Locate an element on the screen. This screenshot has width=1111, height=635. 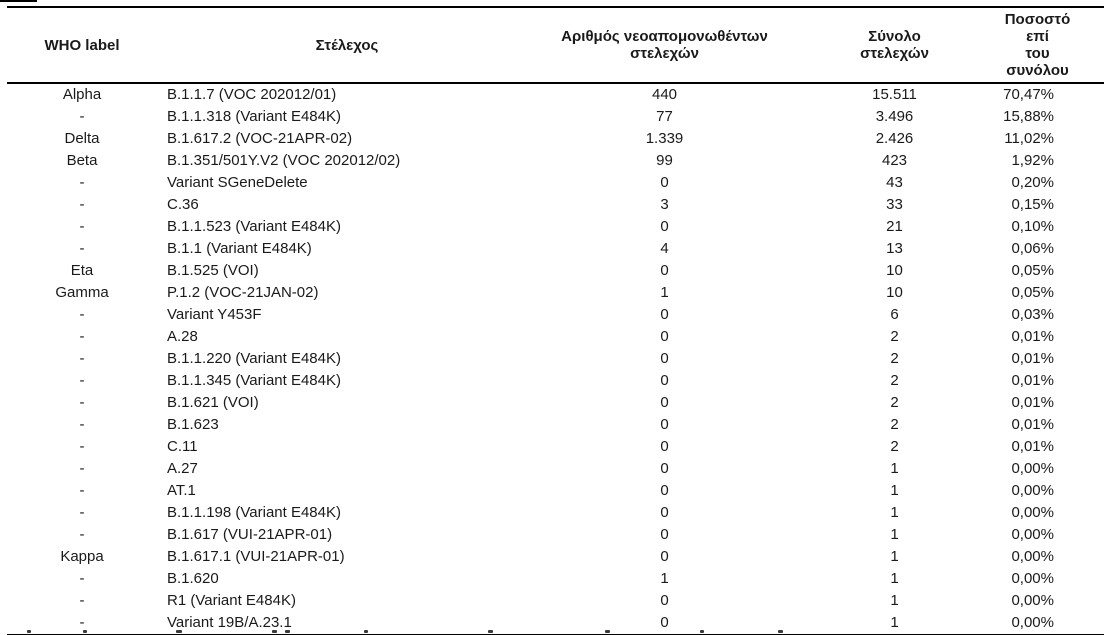
strain-cell: P.1.2 (VOC-21JAN-02) is located at coordinates (243, 292).